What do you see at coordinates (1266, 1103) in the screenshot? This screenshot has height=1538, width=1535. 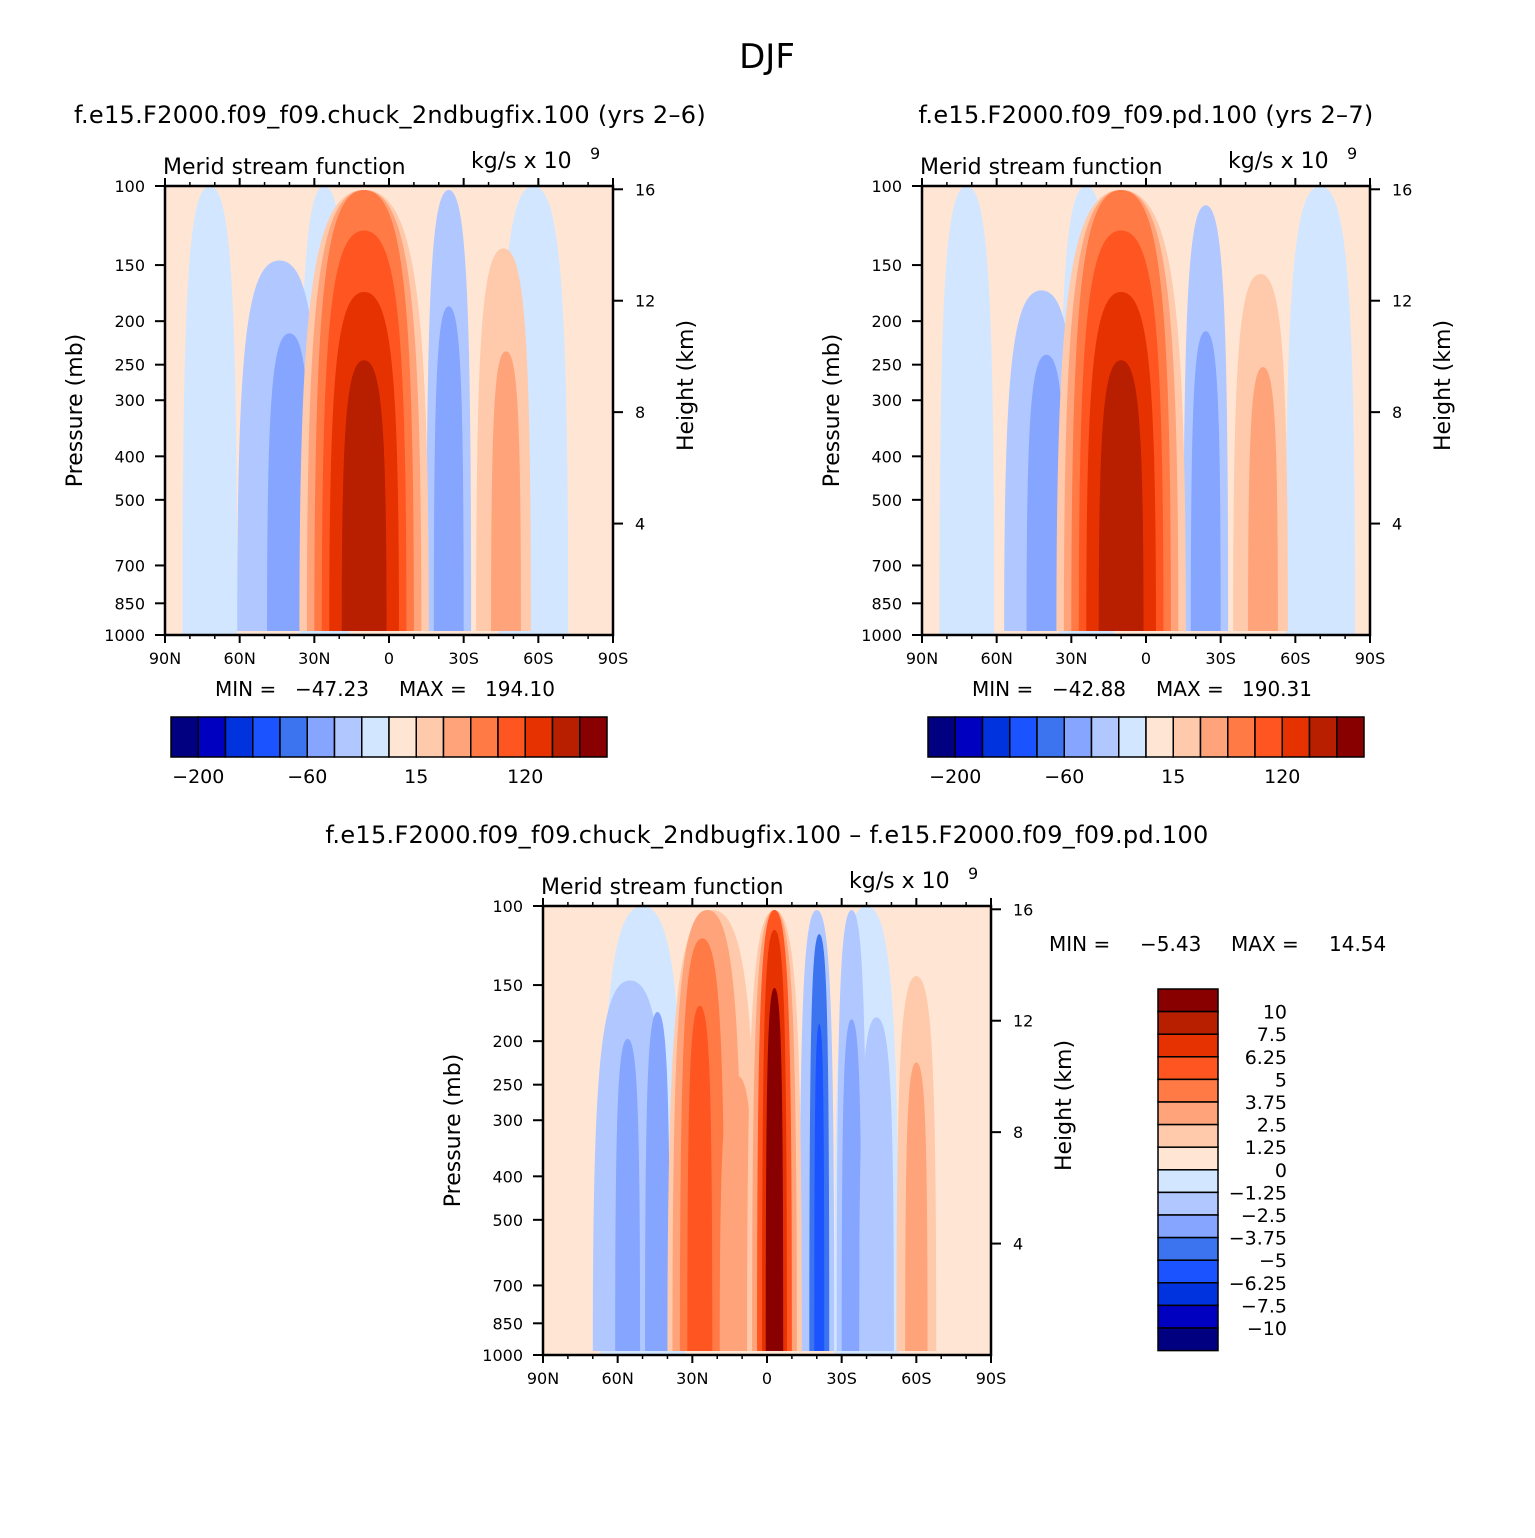 I see `colorbar-label: 3.75` at bounding box center [1266, 1103].